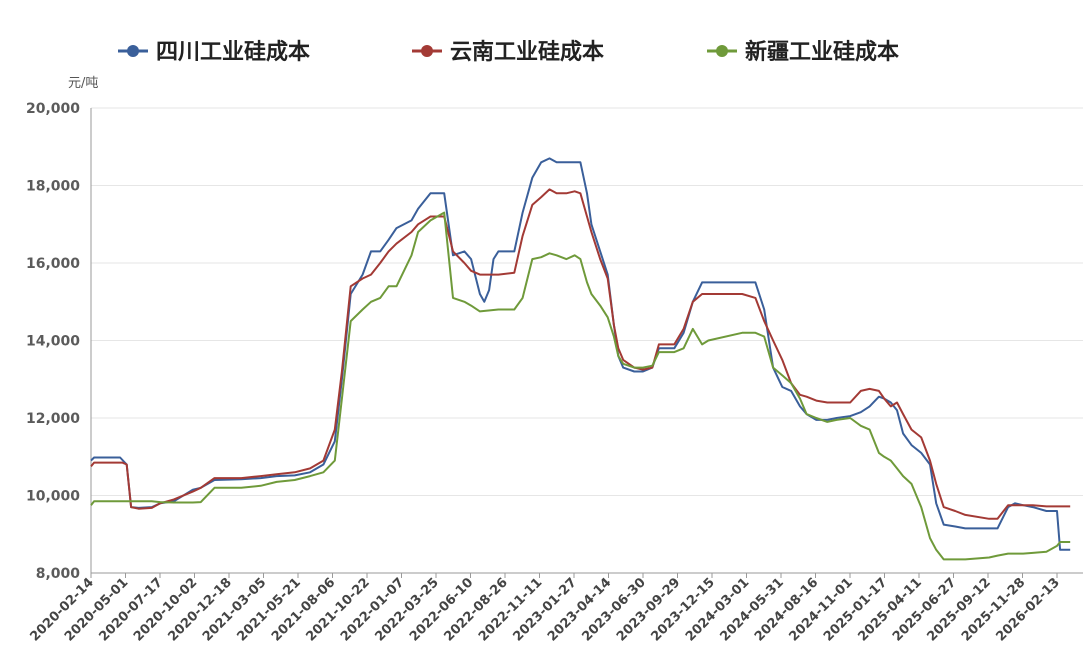  Describe the element at coordinates (58, 574) in the screenshot. I see `y-tick-label: 8,000` at that location.